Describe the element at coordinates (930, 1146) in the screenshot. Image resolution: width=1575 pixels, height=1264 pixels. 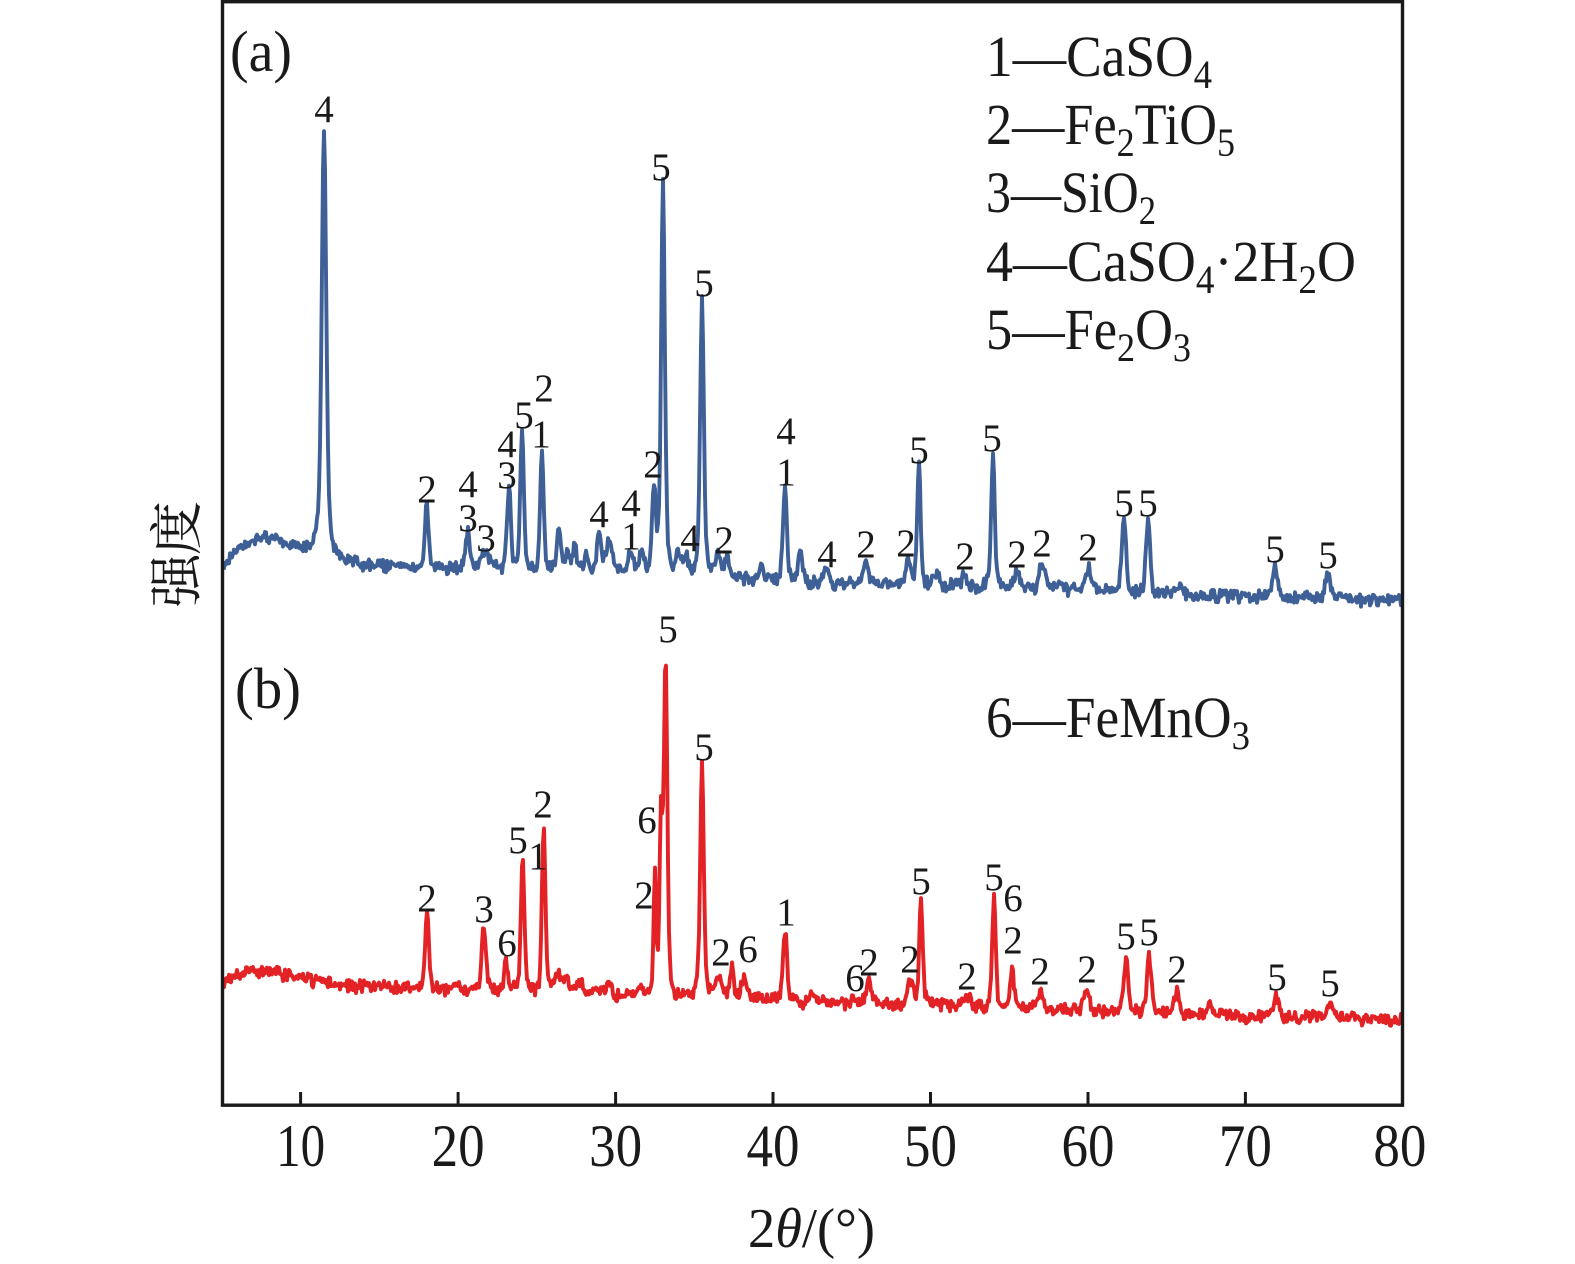
I see `svg-text: 50` at that location.